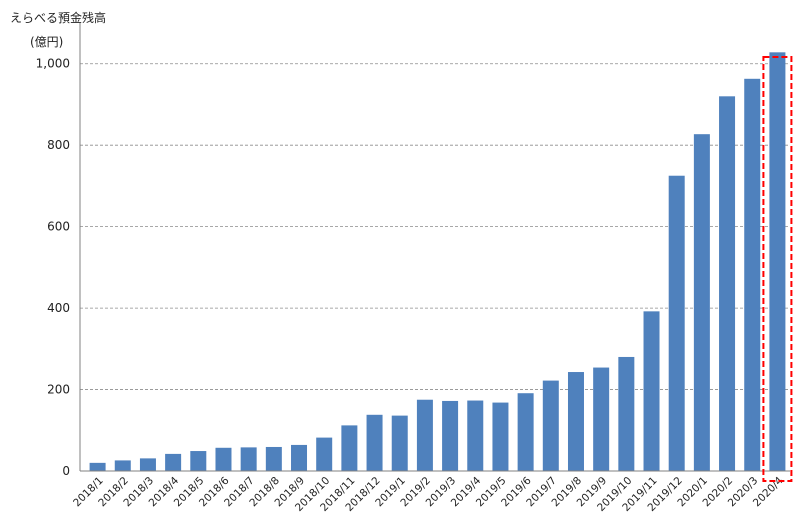 Image resolution: width=802 pixels, height=521 pixels. What do you see at coordinates (46, 42) in the screenshot?
I see `y-axis-unit: (億円)` at bounding box center [46, 42].